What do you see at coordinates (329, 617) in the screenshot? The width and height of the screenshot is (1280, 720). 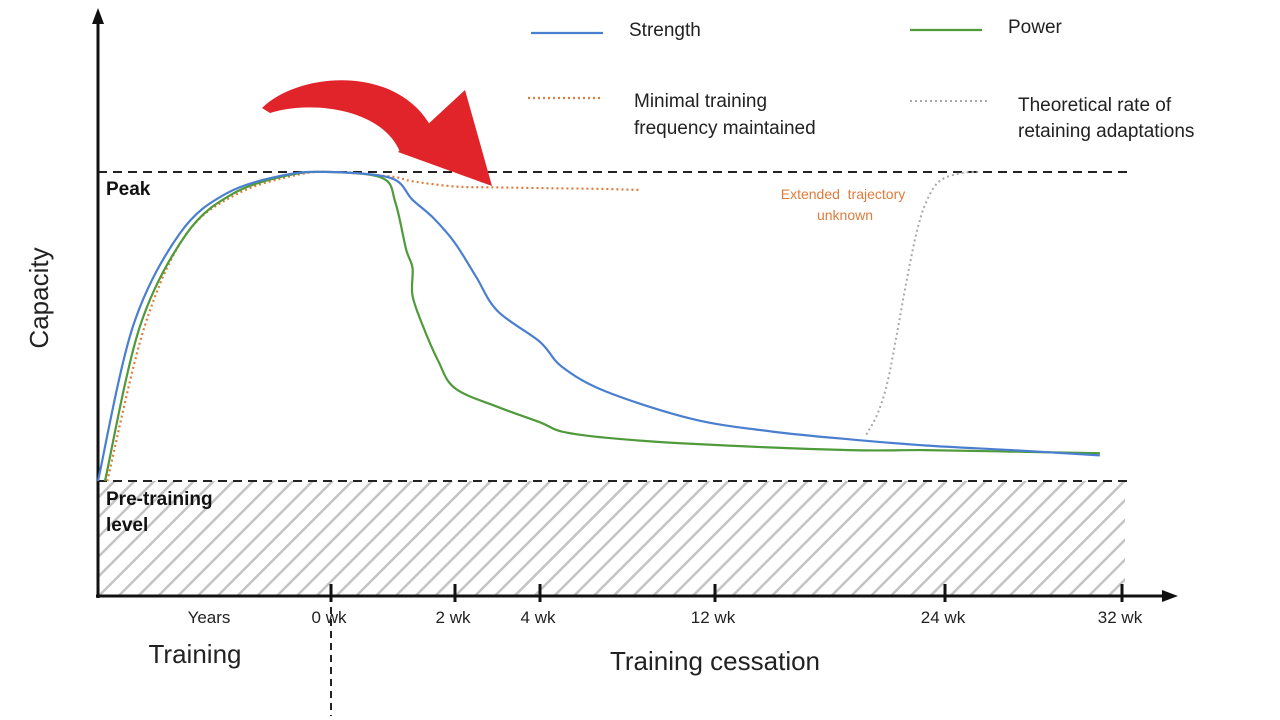 I see `x-tick-label-0: 0 wk` at bounding box center [329, 617].